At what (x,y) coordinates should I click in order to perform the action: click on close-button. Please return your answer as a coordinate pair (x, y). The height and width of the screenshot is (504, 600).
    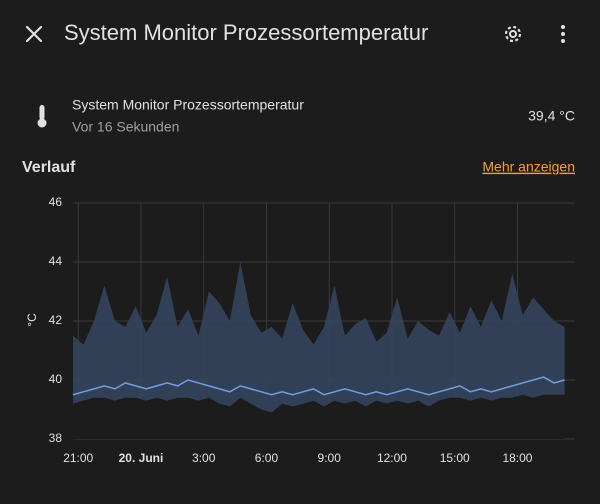
    Looking at the image, I should click on (34, 34).